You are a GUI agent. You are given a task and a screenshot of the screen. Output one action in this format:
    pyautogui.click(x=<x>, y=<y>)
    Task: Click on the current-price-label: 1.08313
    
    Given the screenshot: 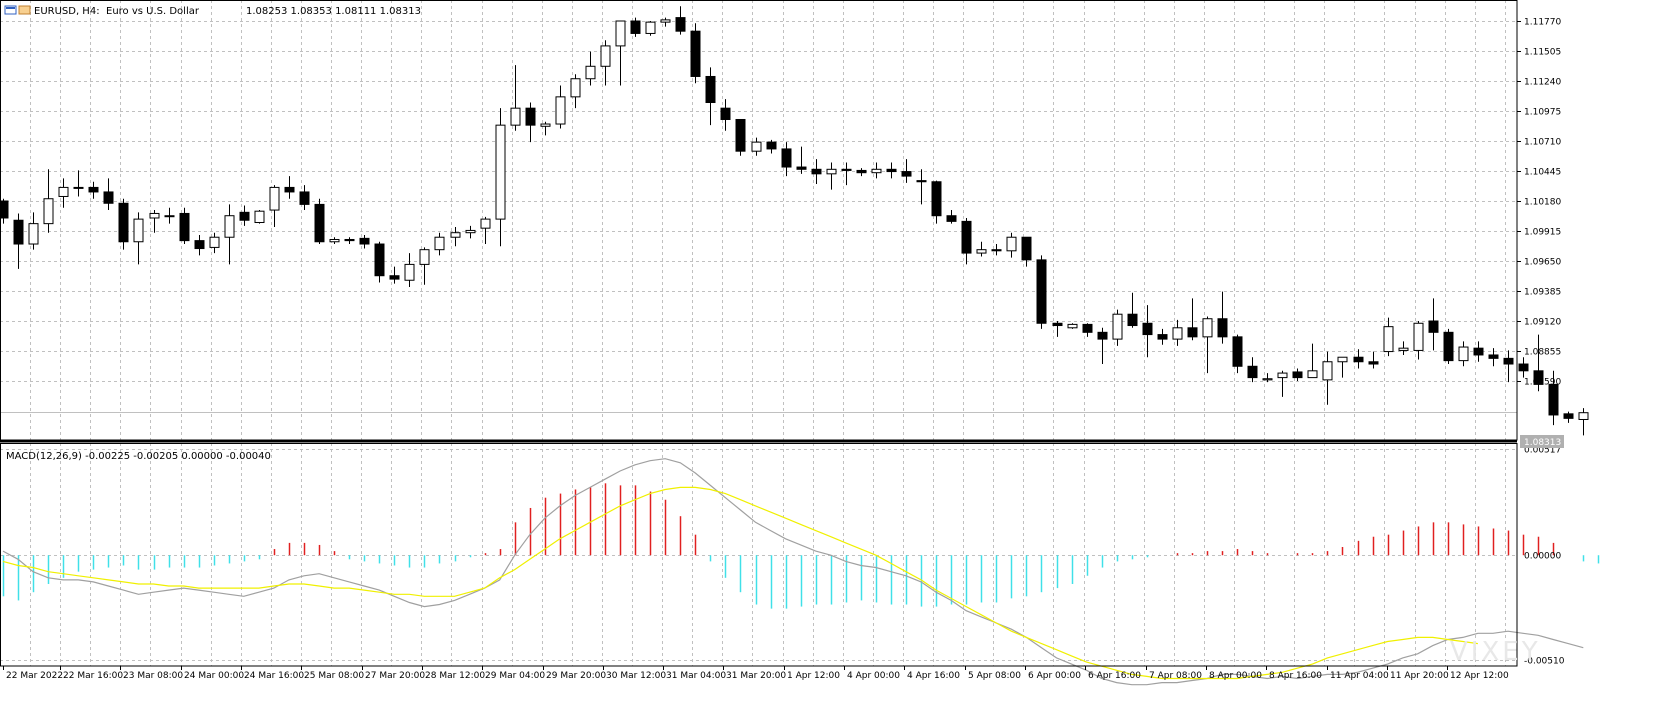 What is the action you would take?
    pyautogui.click(x=1542, y=443)
    